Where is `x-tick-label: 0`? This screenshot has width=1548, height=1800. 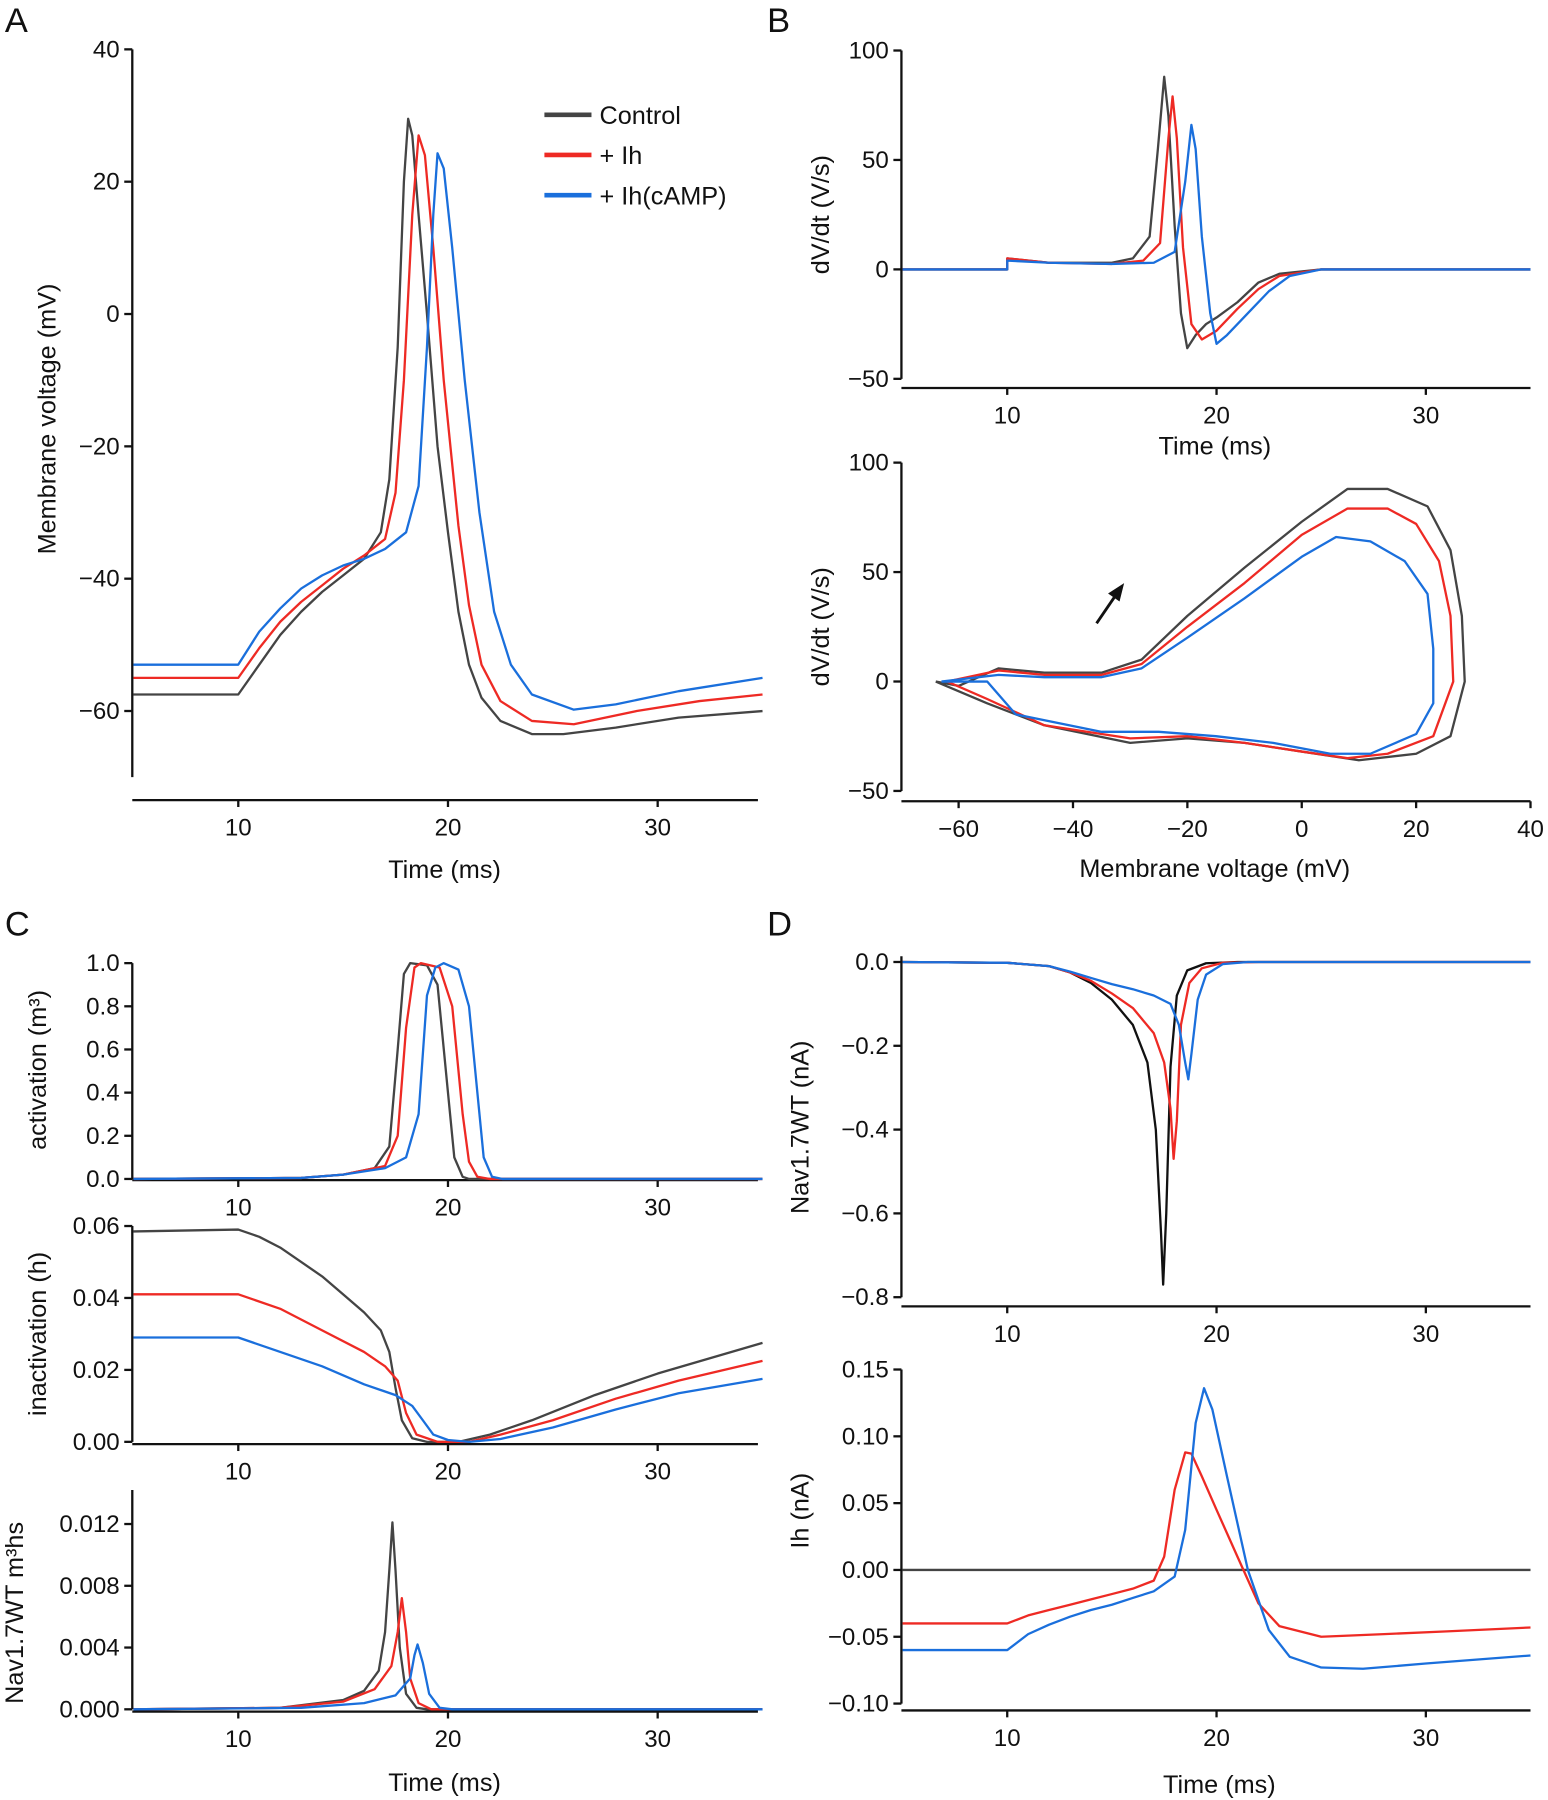
x-tick-label: 0 is located at coordinates (1301, 829).